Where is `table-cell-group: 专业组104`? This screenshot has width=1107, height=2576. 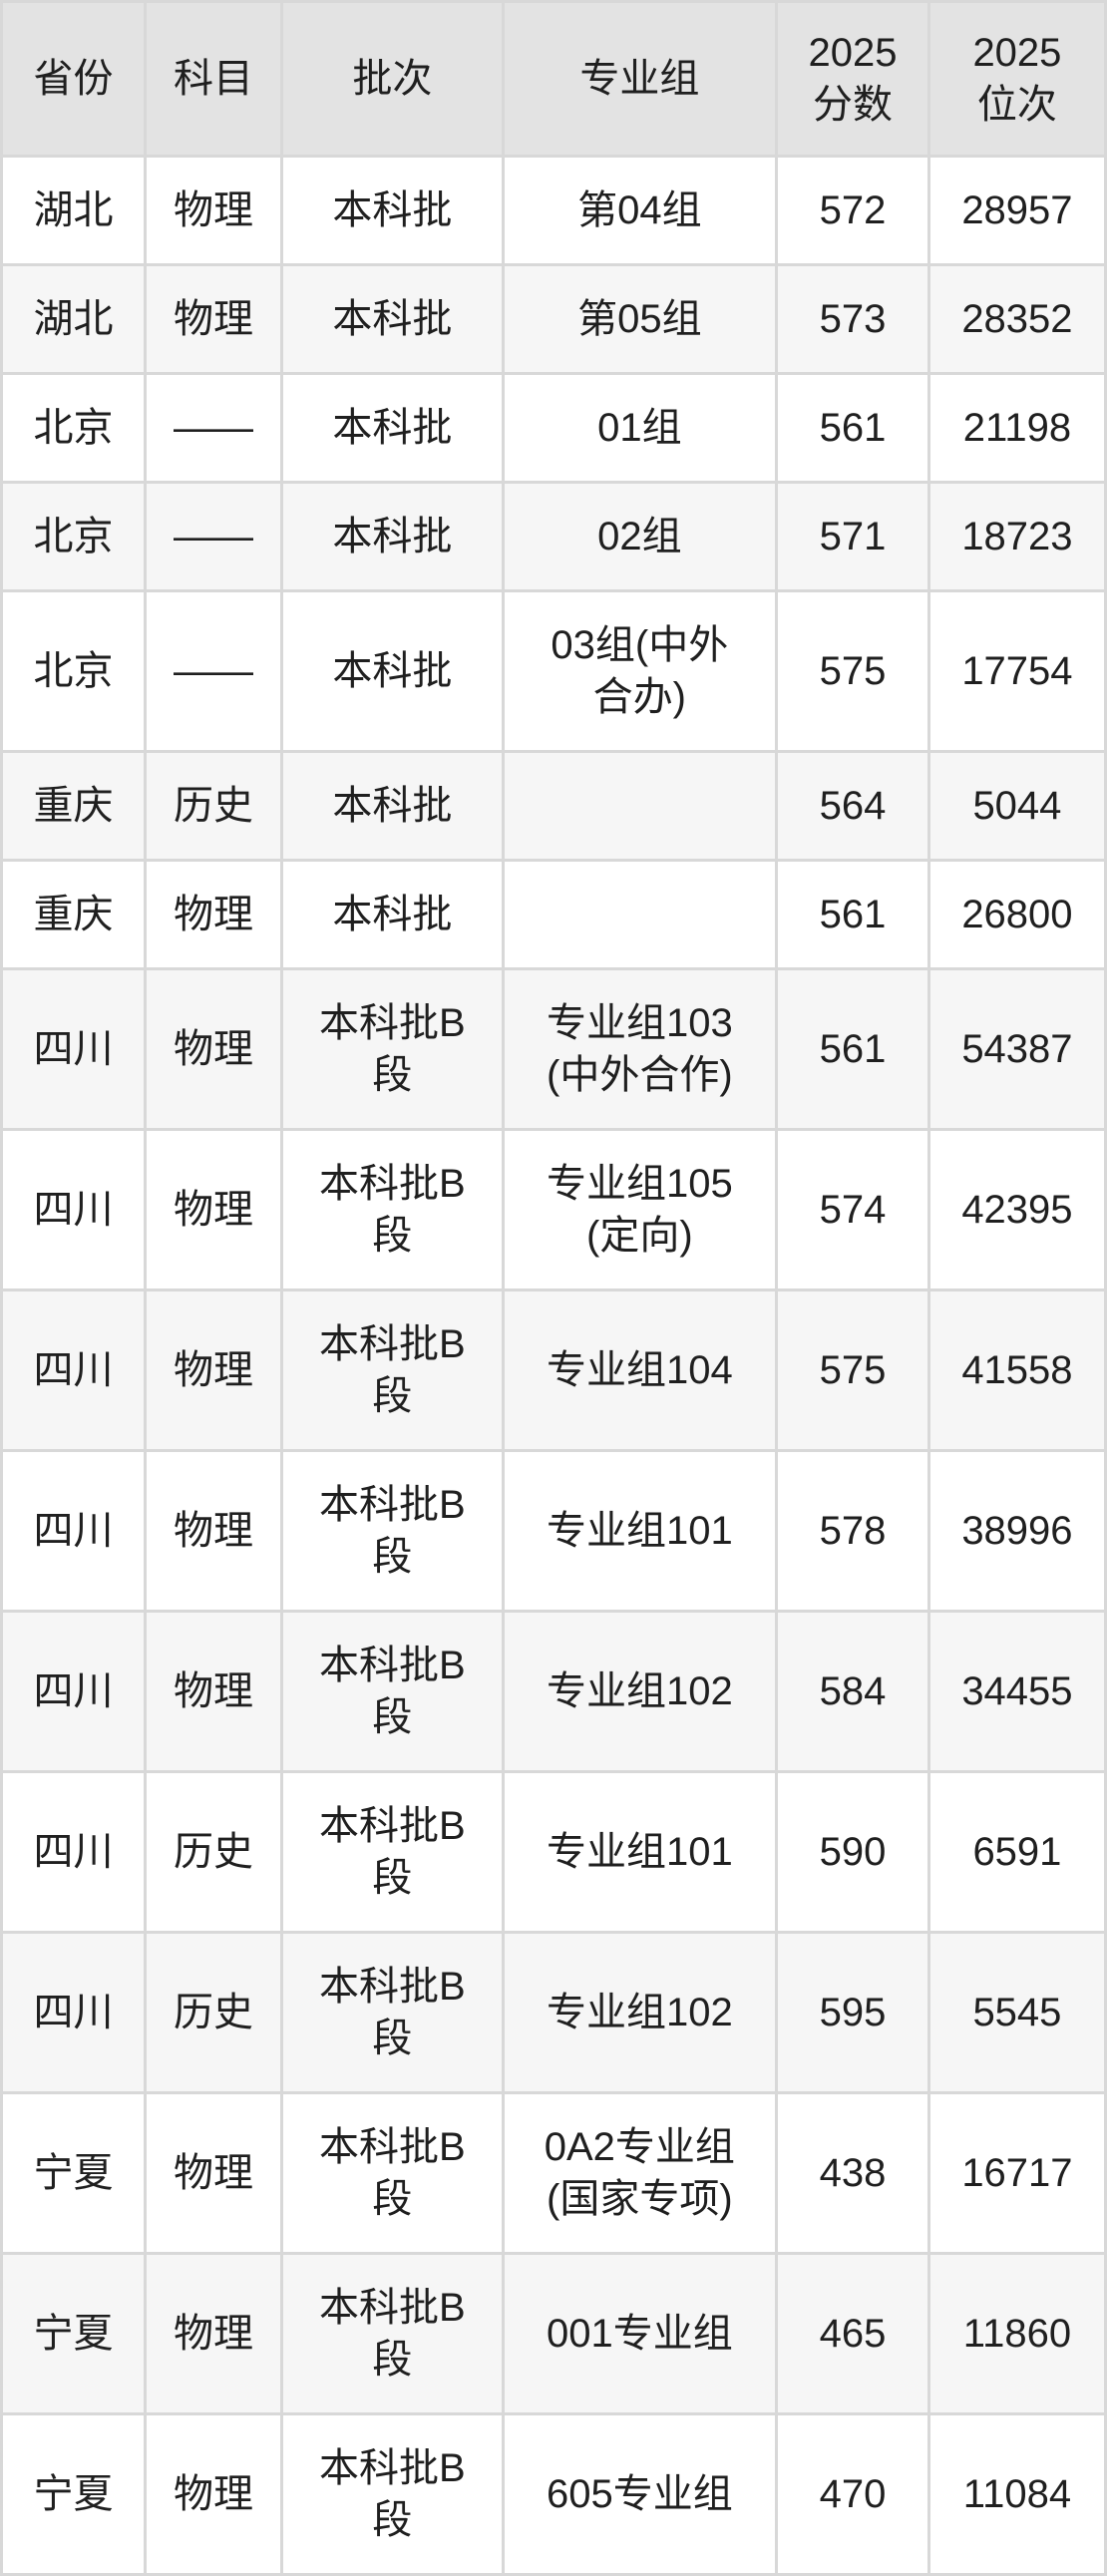
table-cell-group: 专业组104 is located at coordinates (640, 1370).